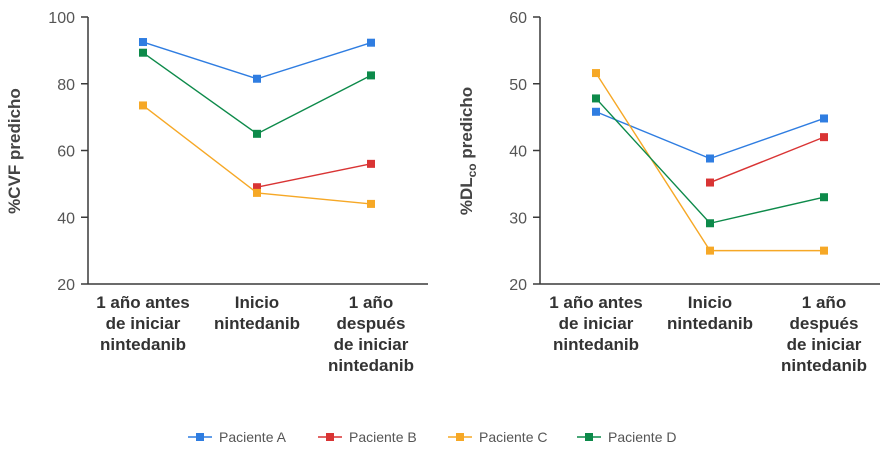  Describe the element at coordinates (61, 18) in the screenshot. I see `y-tick-label: 100` at that location.